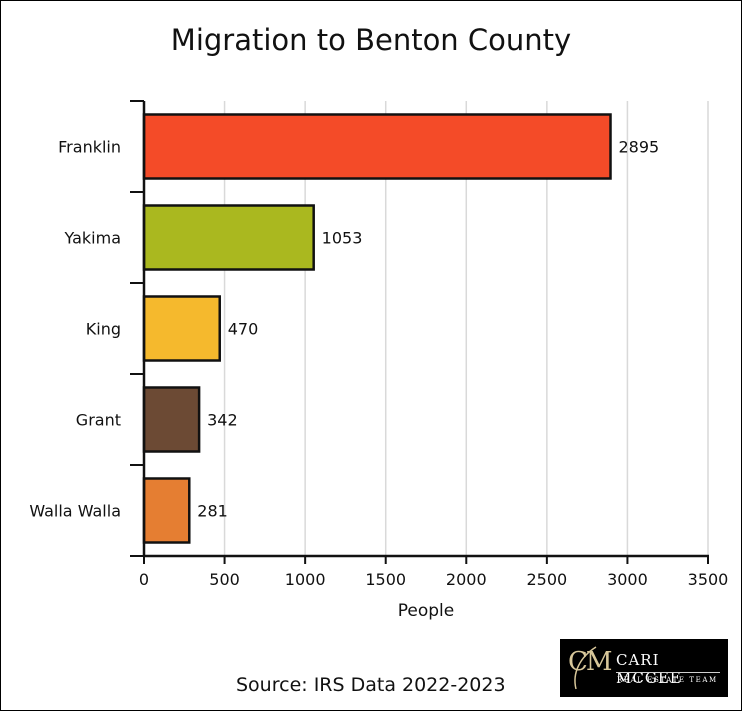 The height and width of the screenshot is (711, 742). I want to click on x-tick-label: 1500, so click(385, 579).